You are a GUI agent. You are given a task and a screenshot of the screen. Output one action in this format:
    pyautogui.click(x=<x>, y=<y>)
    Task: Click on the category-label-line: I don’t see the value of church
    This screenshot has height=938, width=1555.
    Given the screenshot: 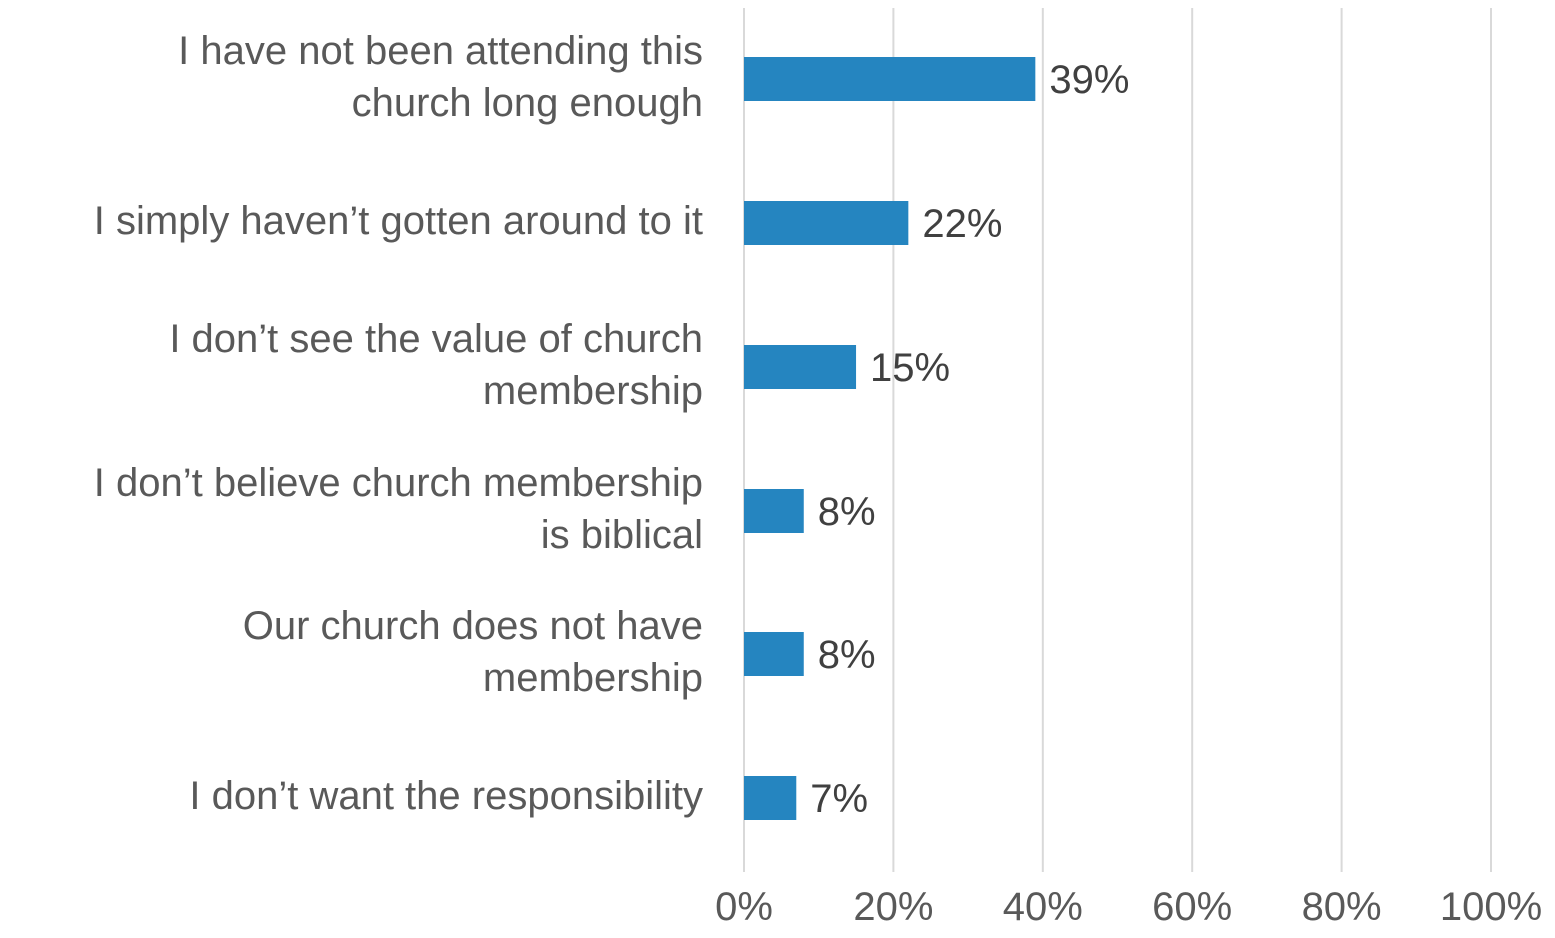 What is the action you would take?
    pyautogui.click(x=436, y=339)
    